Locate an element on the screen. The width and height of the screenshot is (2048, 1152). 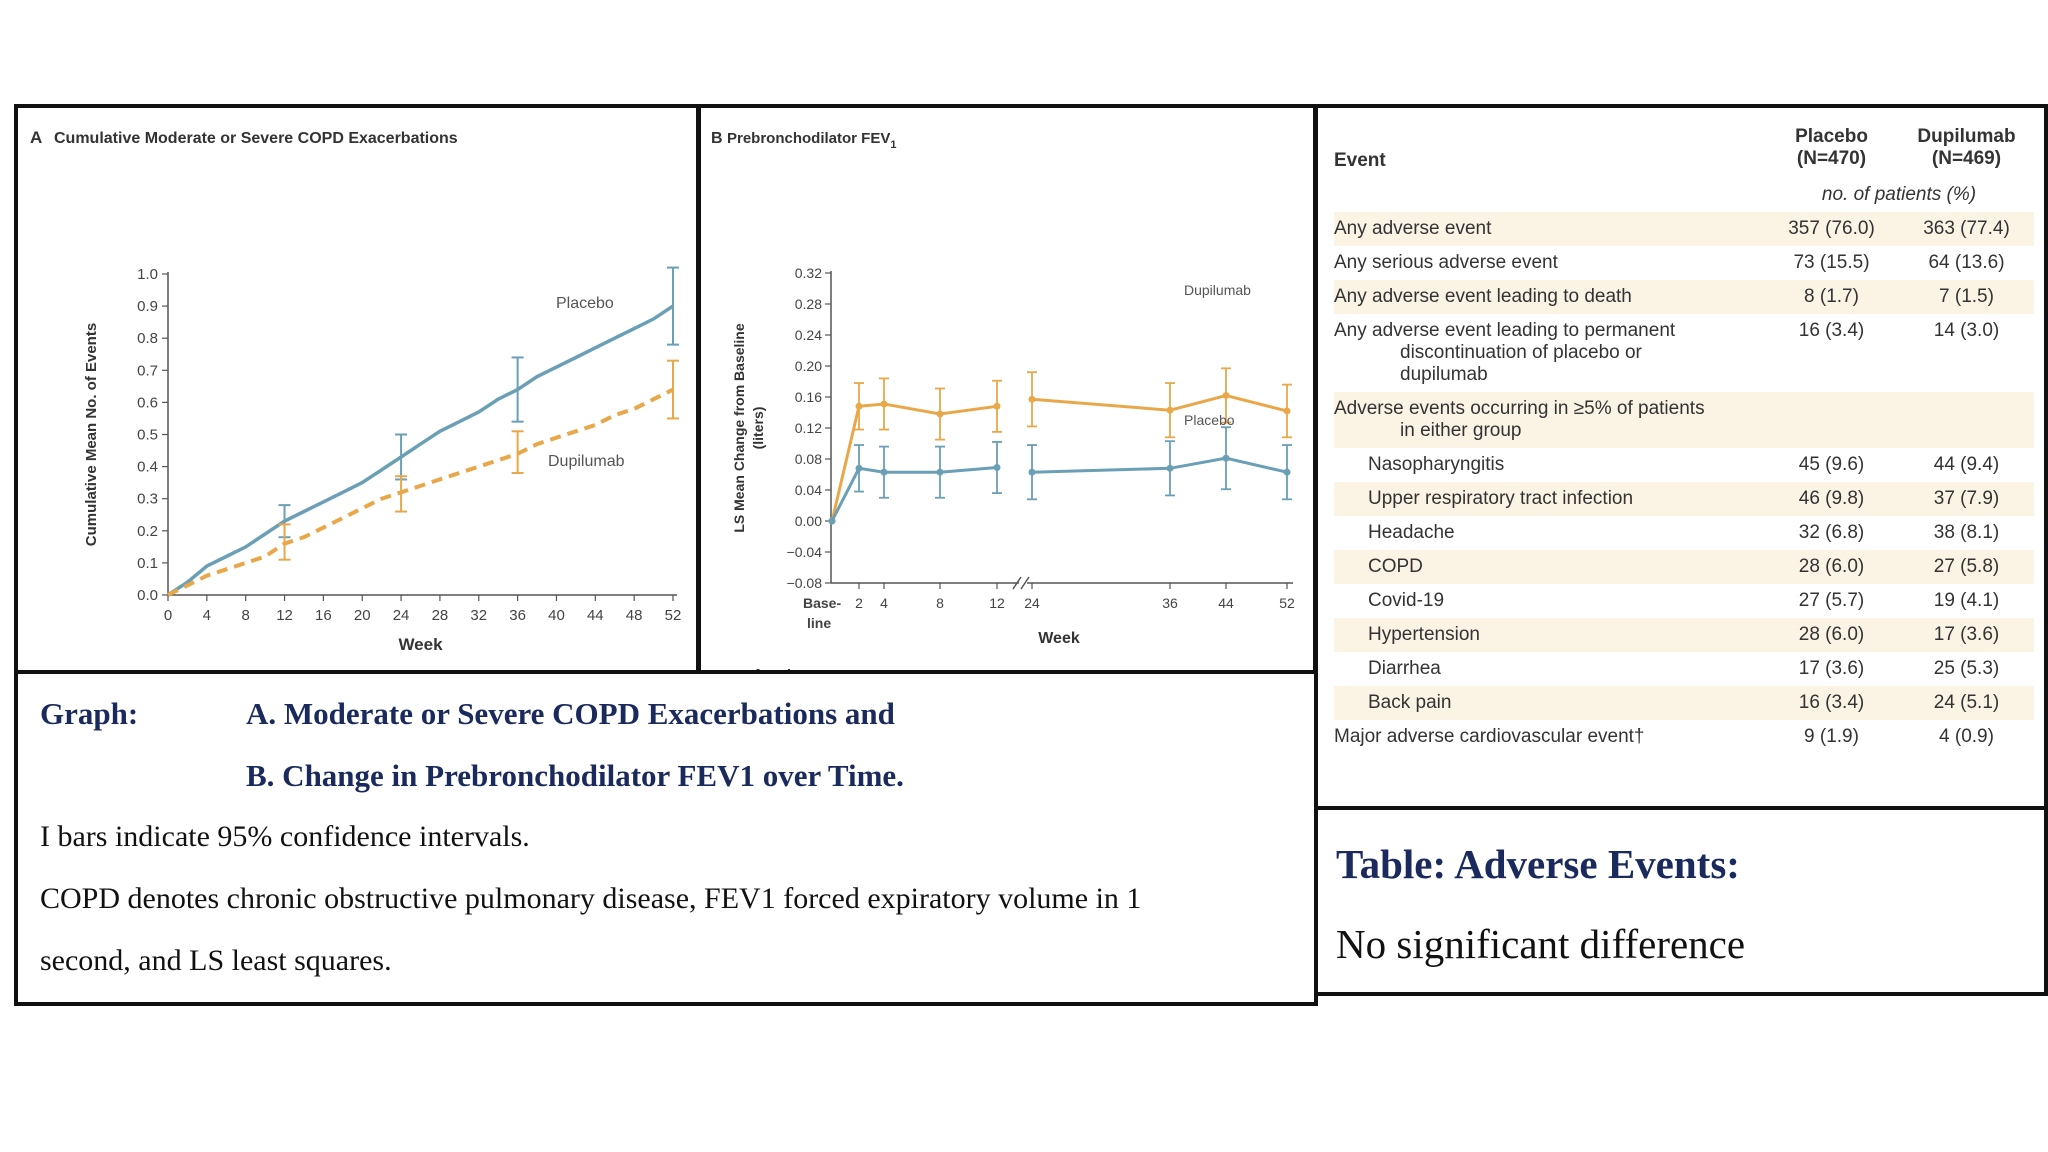
table-cell-dupilumab: 38 (8.1) is located at coordinates (1966, 532).